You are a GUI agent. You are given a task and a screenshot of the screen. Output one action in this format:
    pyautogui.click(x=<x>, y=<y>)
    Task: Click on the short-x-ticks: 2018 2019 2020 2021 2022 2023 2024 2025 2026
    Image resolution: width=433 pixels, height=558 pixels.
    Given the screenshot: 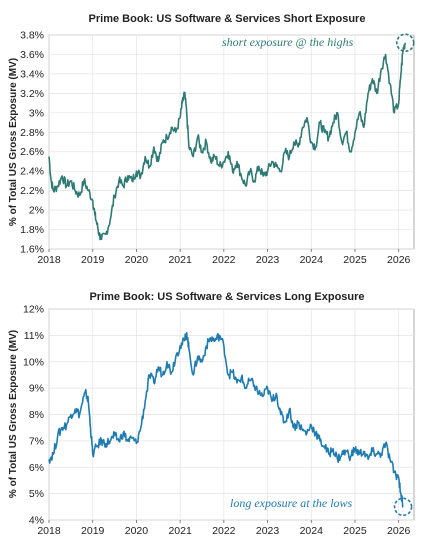 What is the action you would take?
    pyautogui.click(x=224, y=257)
    